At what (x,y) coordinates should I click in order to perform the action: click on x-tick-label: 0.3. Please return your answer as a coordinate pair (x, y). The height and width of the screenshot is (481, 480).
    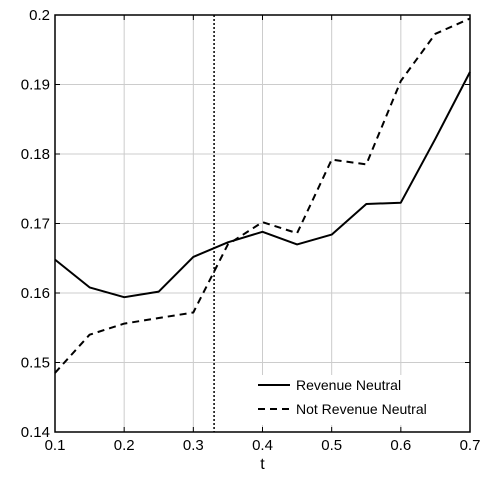
    Looking at the image, I should click on (193, 445).